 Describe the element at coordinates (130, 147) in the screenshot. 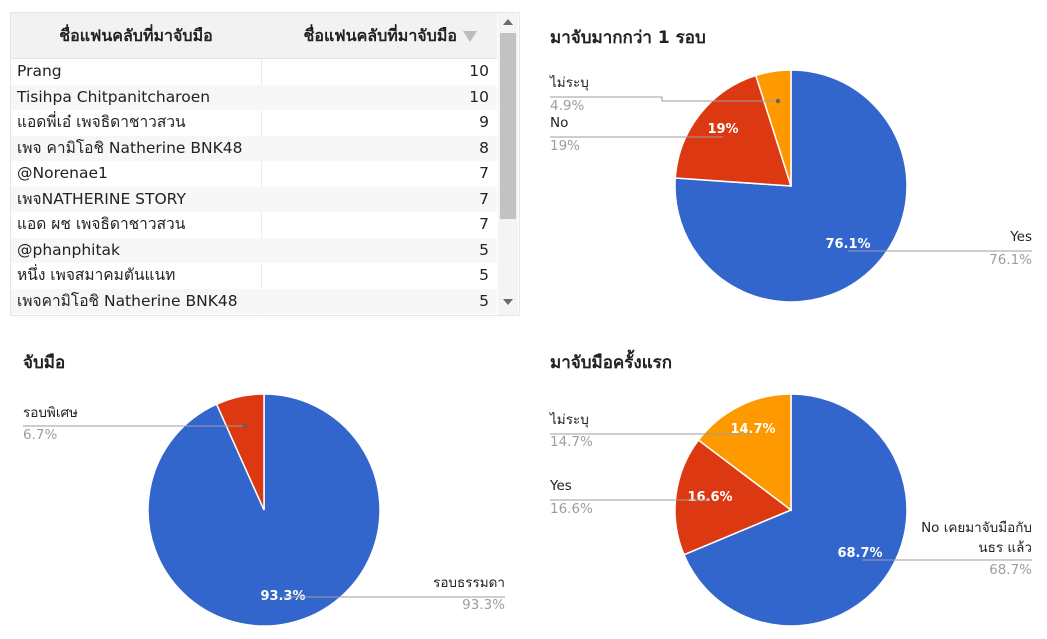

I see `cell-fan-name: เพจ คามิโอชิ Natherine BNK48` at that location.